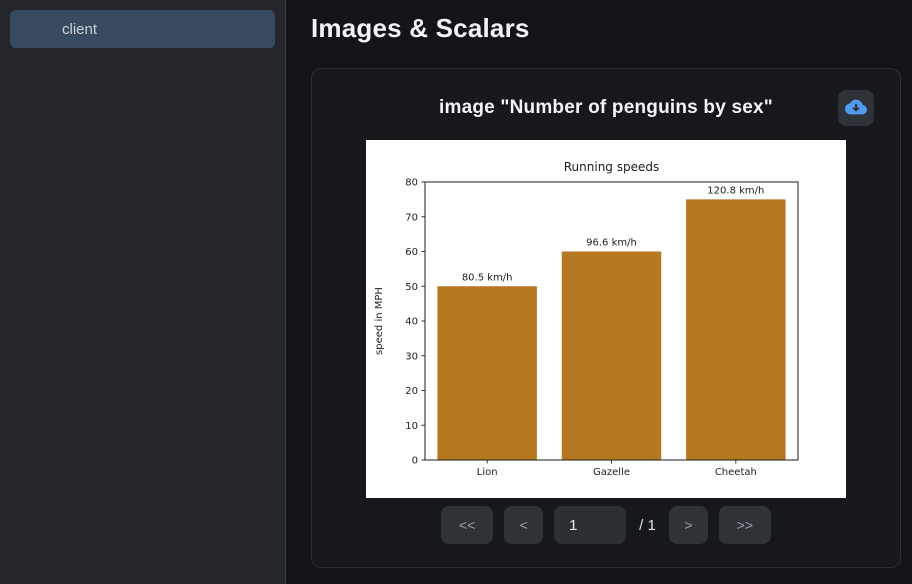 The image size is (912, 584). What do you see at coordinates (420, 28) in the screenshot?
I see `page-title: Images & Scalars` at bounding box center [420, 28].